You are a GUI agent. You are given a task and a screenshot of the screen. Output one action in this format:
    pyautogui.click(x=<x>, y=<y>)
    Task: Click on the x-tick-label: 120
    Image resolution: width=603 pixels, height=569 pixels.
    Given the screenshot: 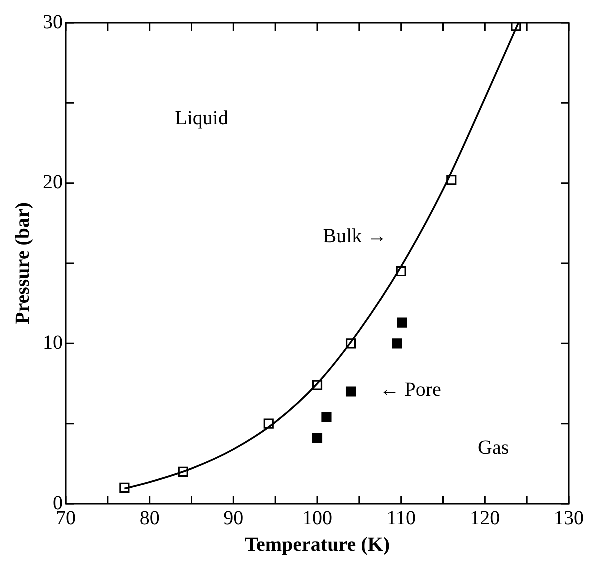 What is the action you would take?
    pyautogui.click(x=485, y=518)
    